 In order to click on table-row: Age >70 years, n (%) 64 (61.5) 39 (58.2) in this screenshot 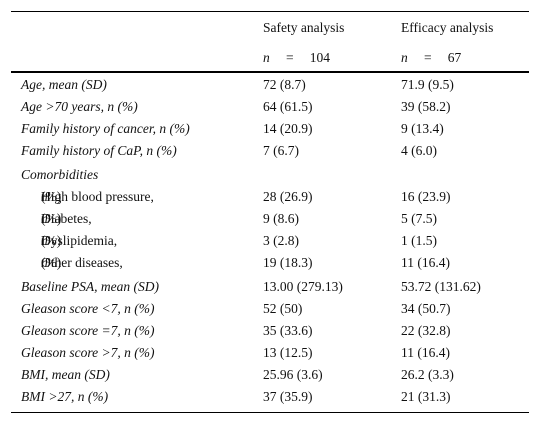, I will do `click(270, 110)`.